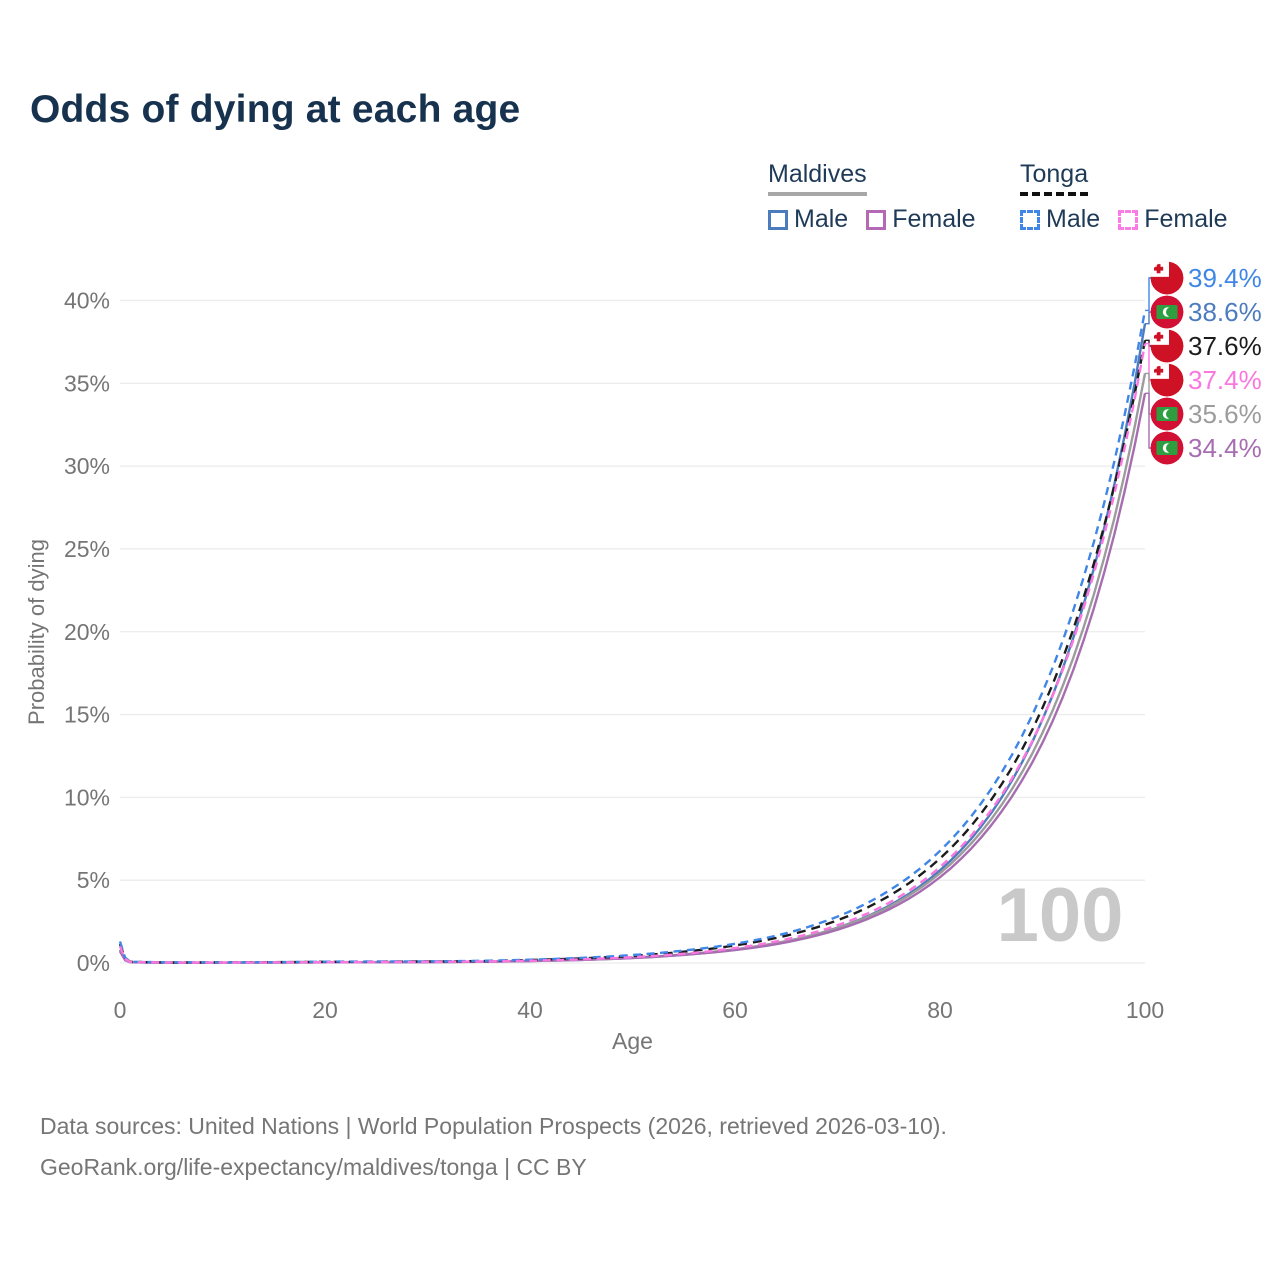  Describe the element at coordinates (735, 1010) in the screenshot. I see `x-tick-label: 60` at that location.